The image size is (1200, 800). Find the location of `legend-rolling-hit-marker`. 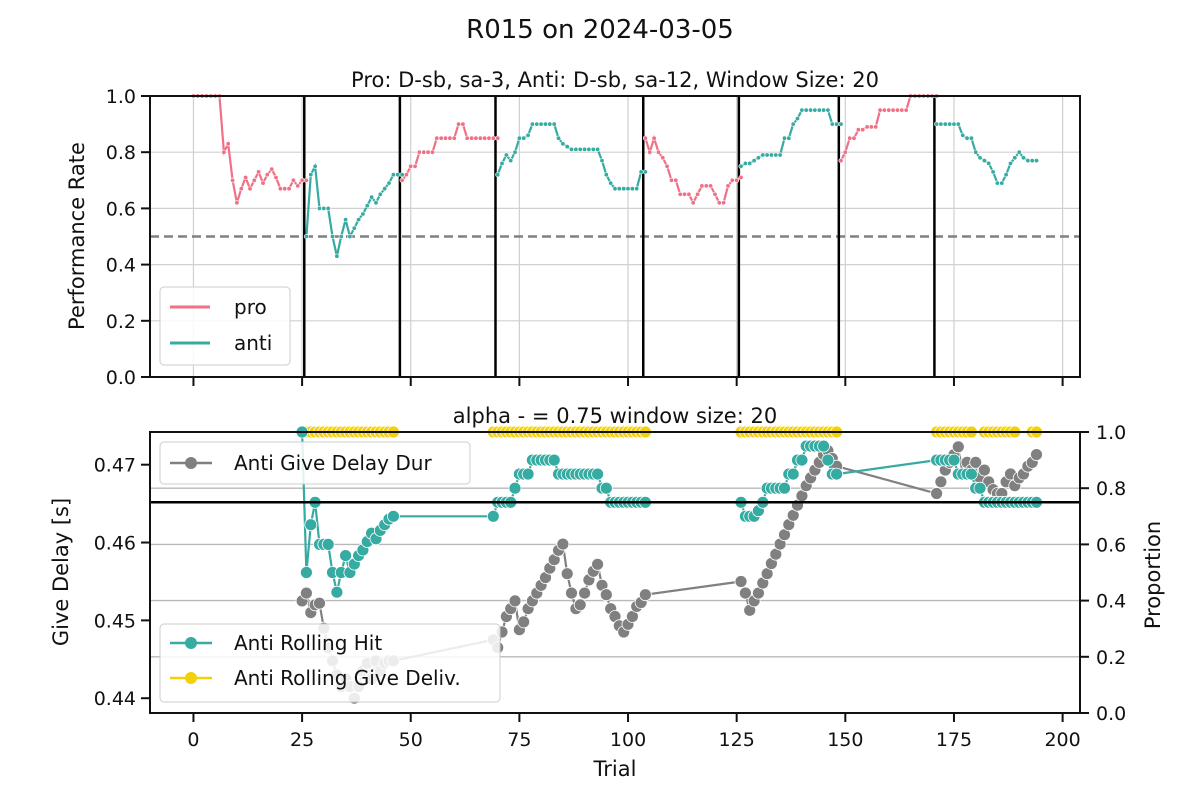

legend-rolling-hit-marker is located at coordinates (191, 643).